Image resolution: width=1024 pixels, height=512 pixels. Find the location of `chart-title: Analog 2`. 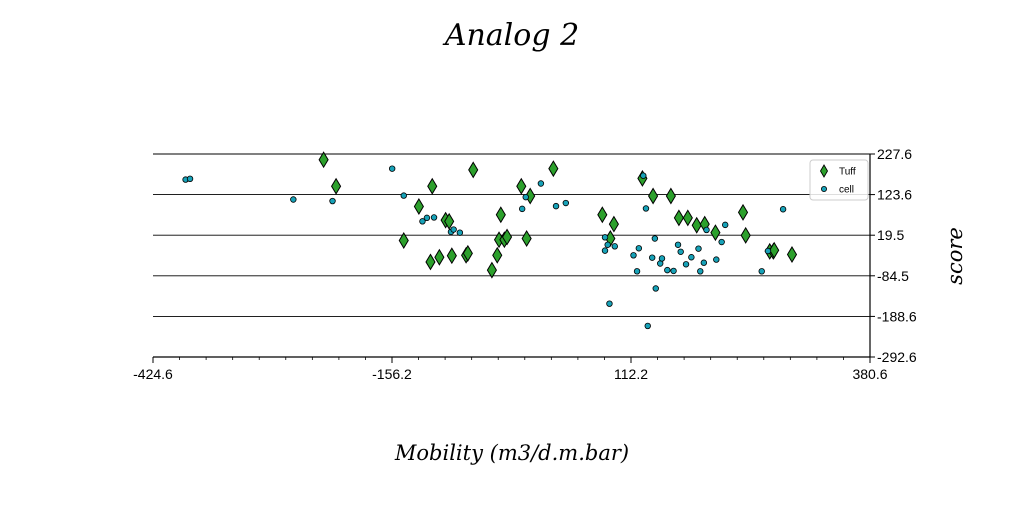

chart-title: Analog 2 is located at coordinates (510, 35).